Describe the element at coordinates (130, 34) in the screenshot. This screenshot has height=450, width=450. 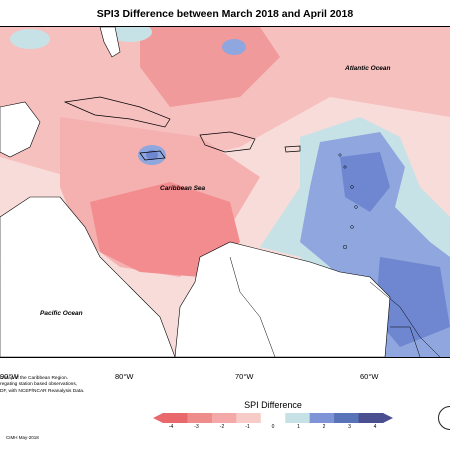
I see `wet-spot-florida` at that location.